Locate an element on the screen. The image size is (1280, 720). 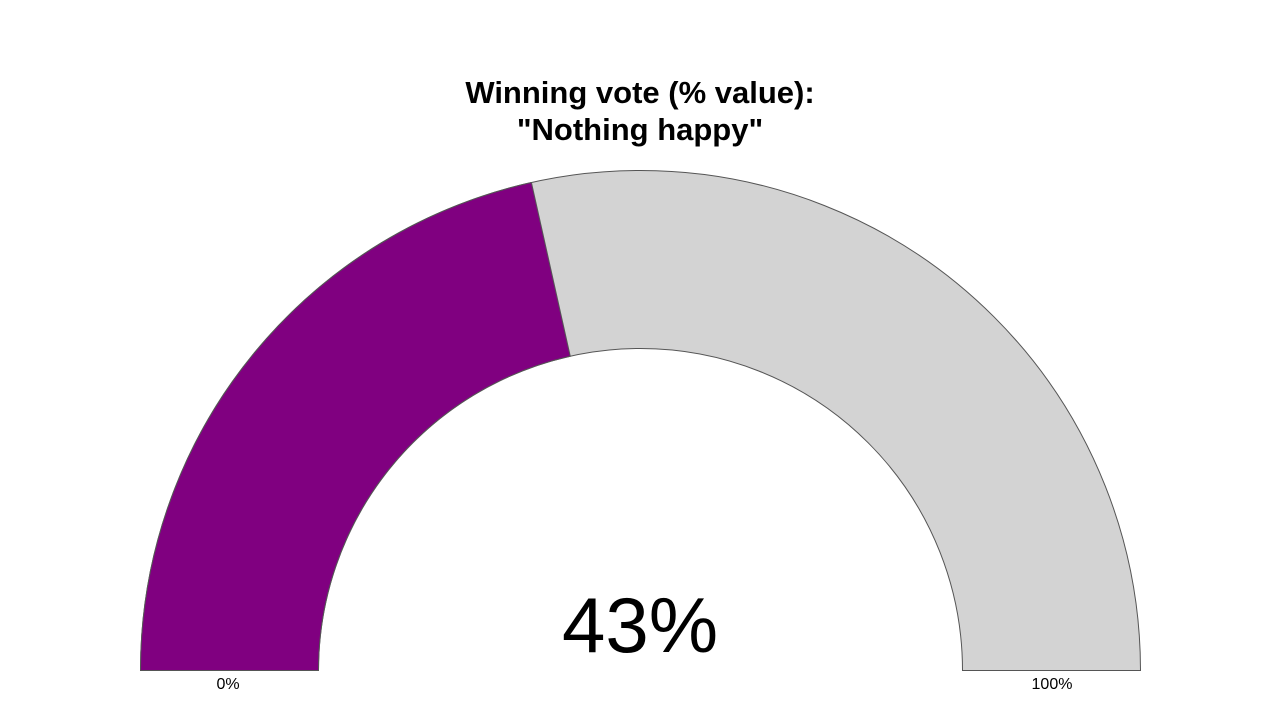
chart-title-line-2: "Nothing happy" is located at coordinates (640, 129).